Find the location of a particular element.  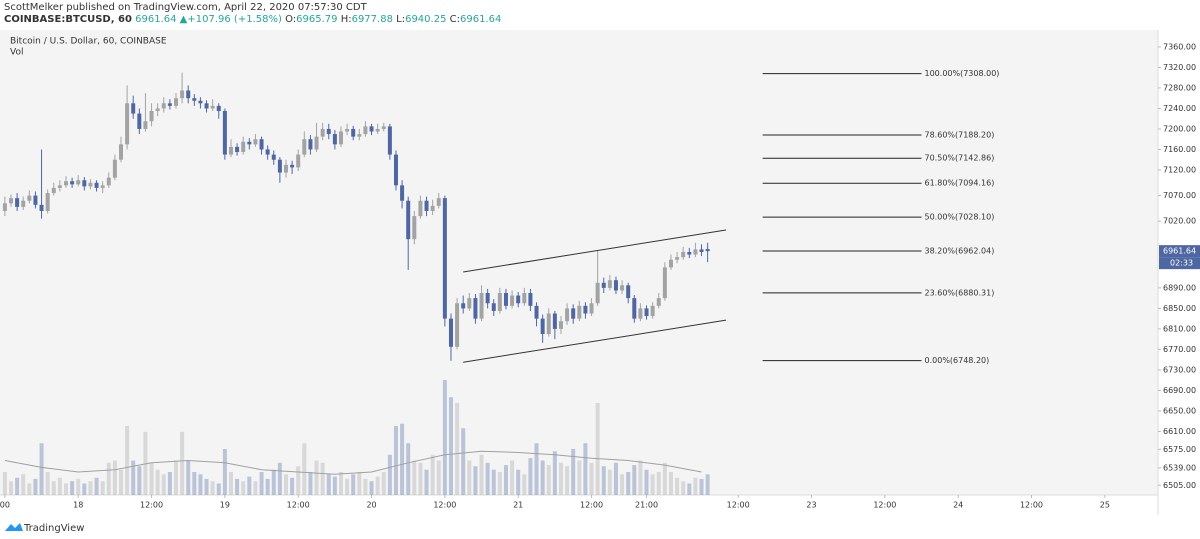

y-tick-label: 6770.00 is located at coordinates (1179, 349).